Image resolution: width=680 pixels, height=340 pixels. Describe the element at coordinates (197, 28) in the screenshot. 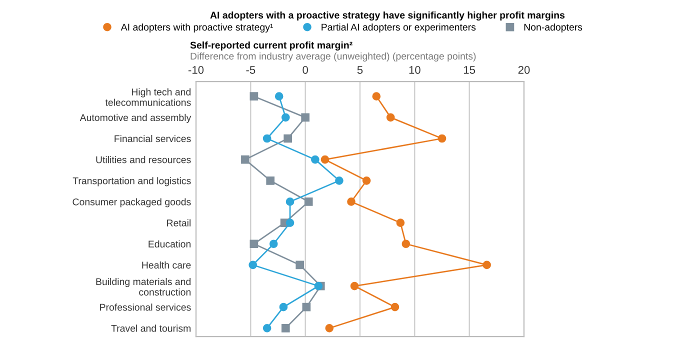

I see `legend-label: AI adopters with proactive strategy¹` at that location.